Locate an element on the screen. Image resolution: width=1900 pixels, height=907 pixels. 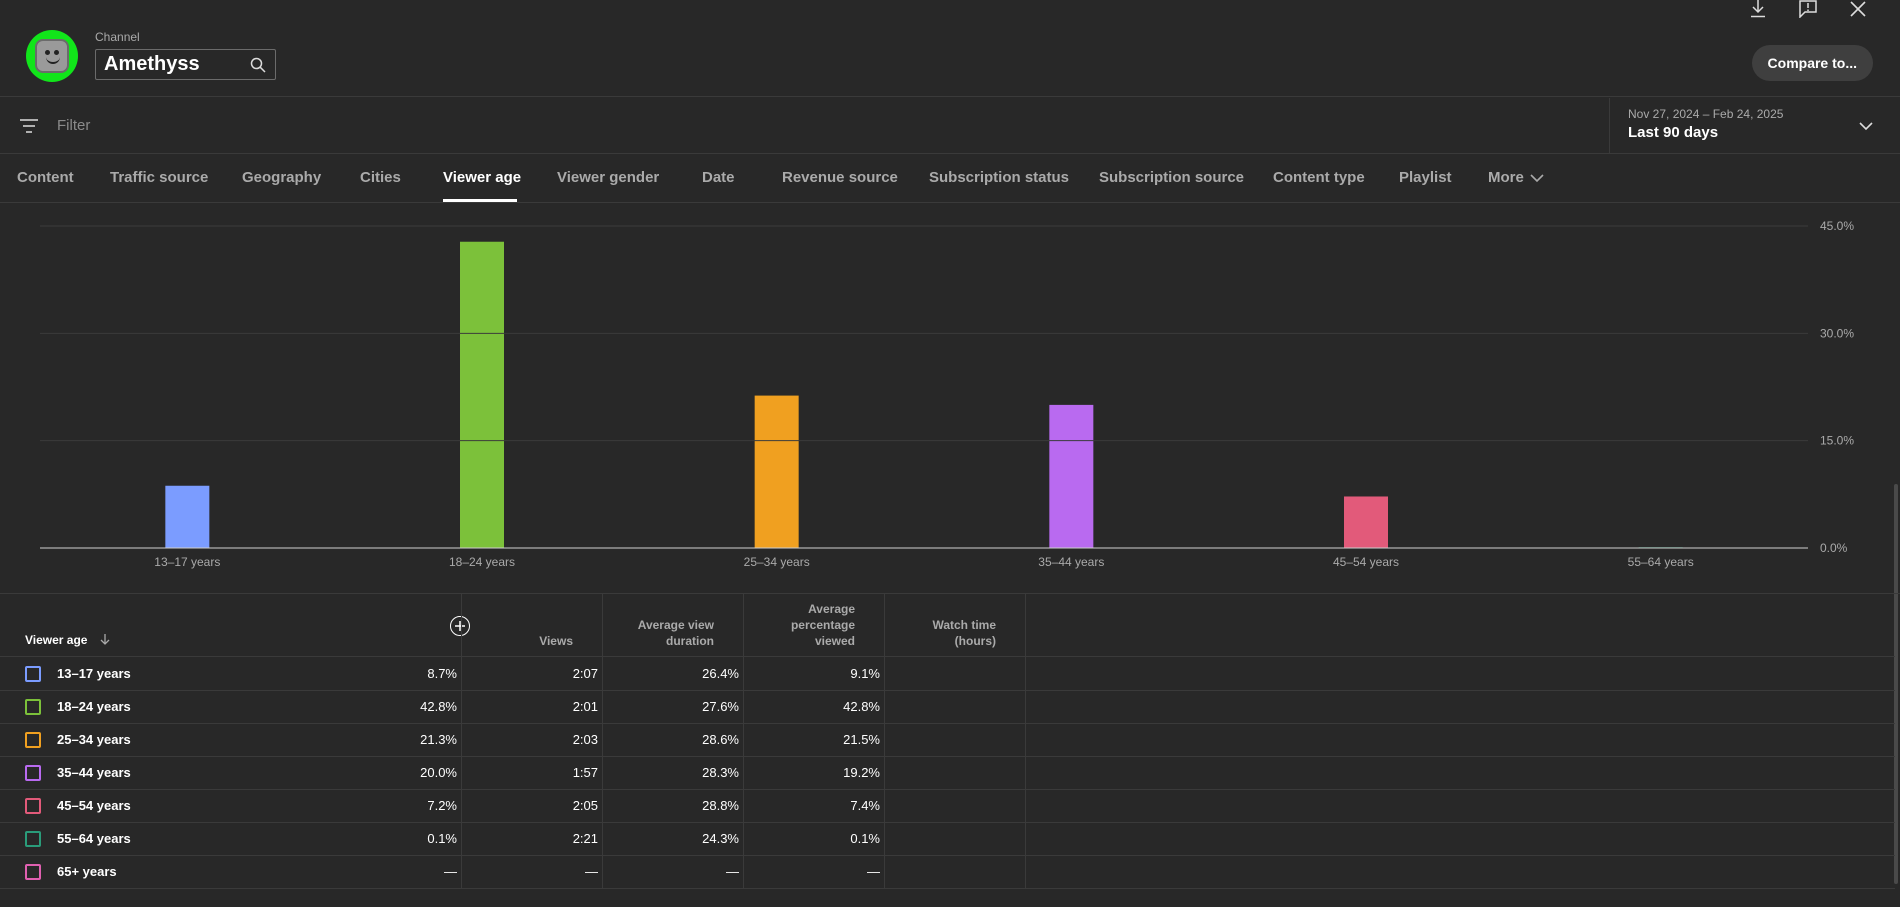
tab-more-label: More is located at coordinates (1506, 177).